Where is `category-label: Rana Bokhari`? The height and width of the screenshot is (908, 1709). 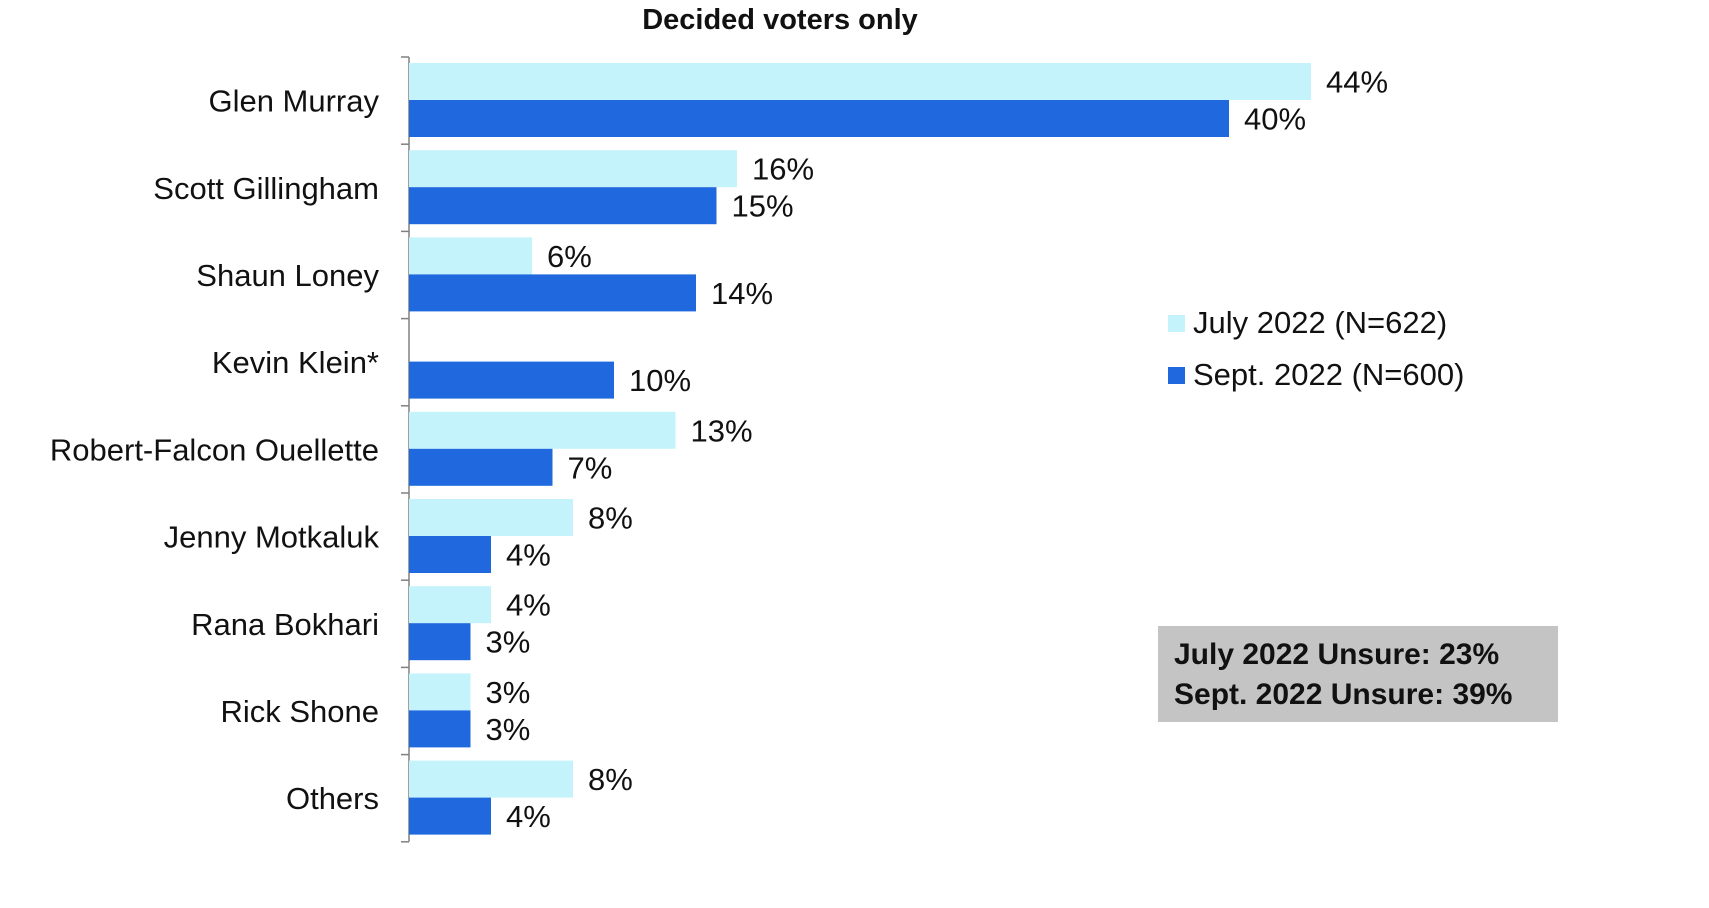
category-label: Rana Bokhari is located at coordinates (285, 624).